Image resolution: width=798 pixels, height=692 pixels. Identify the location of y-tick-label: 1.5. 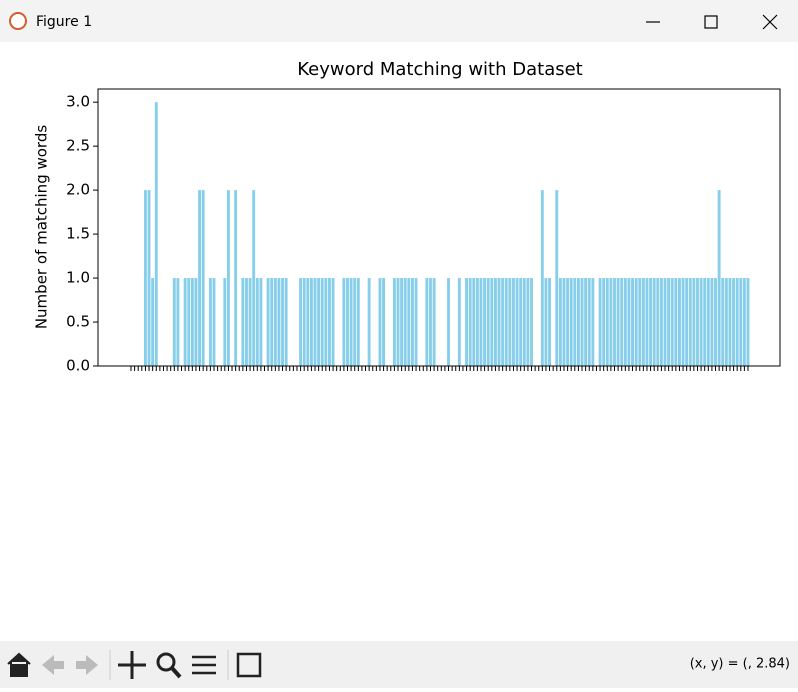
(78, 234).